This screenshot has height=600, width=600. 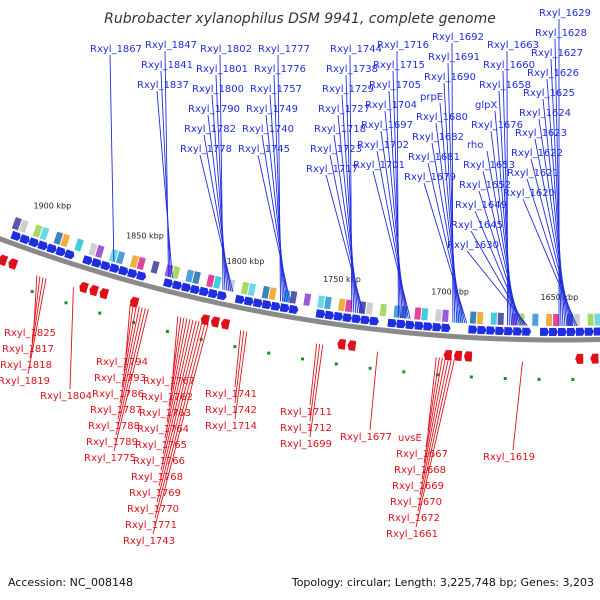 I want to click on kbp-tick-label: 1700 kbp, so click(x=450, y=292).